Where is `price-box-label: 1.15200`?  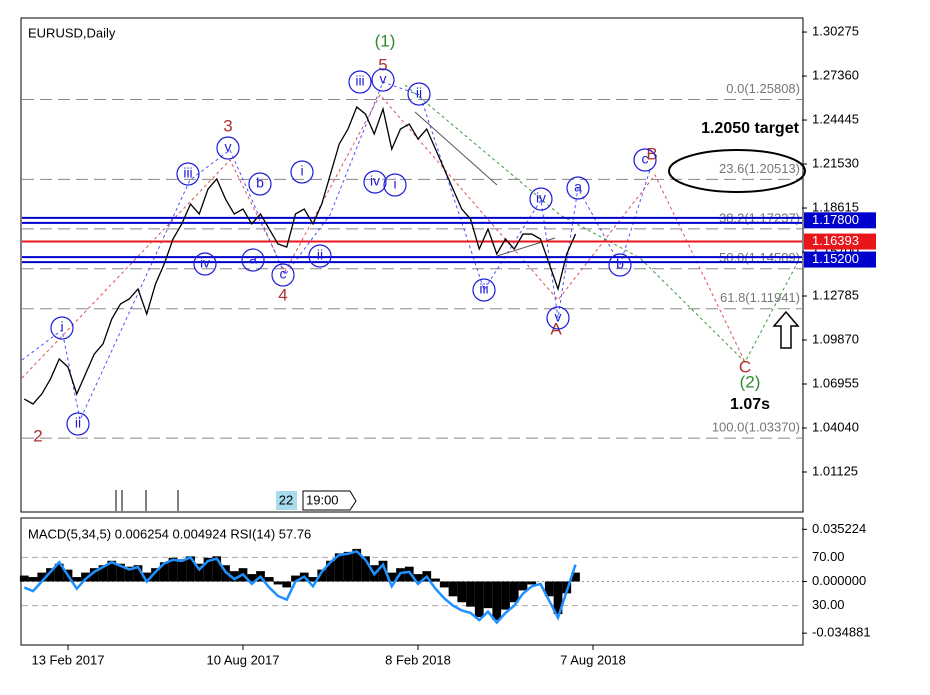 price-box-label: 1.15200 is located at coordinates (835, 258).